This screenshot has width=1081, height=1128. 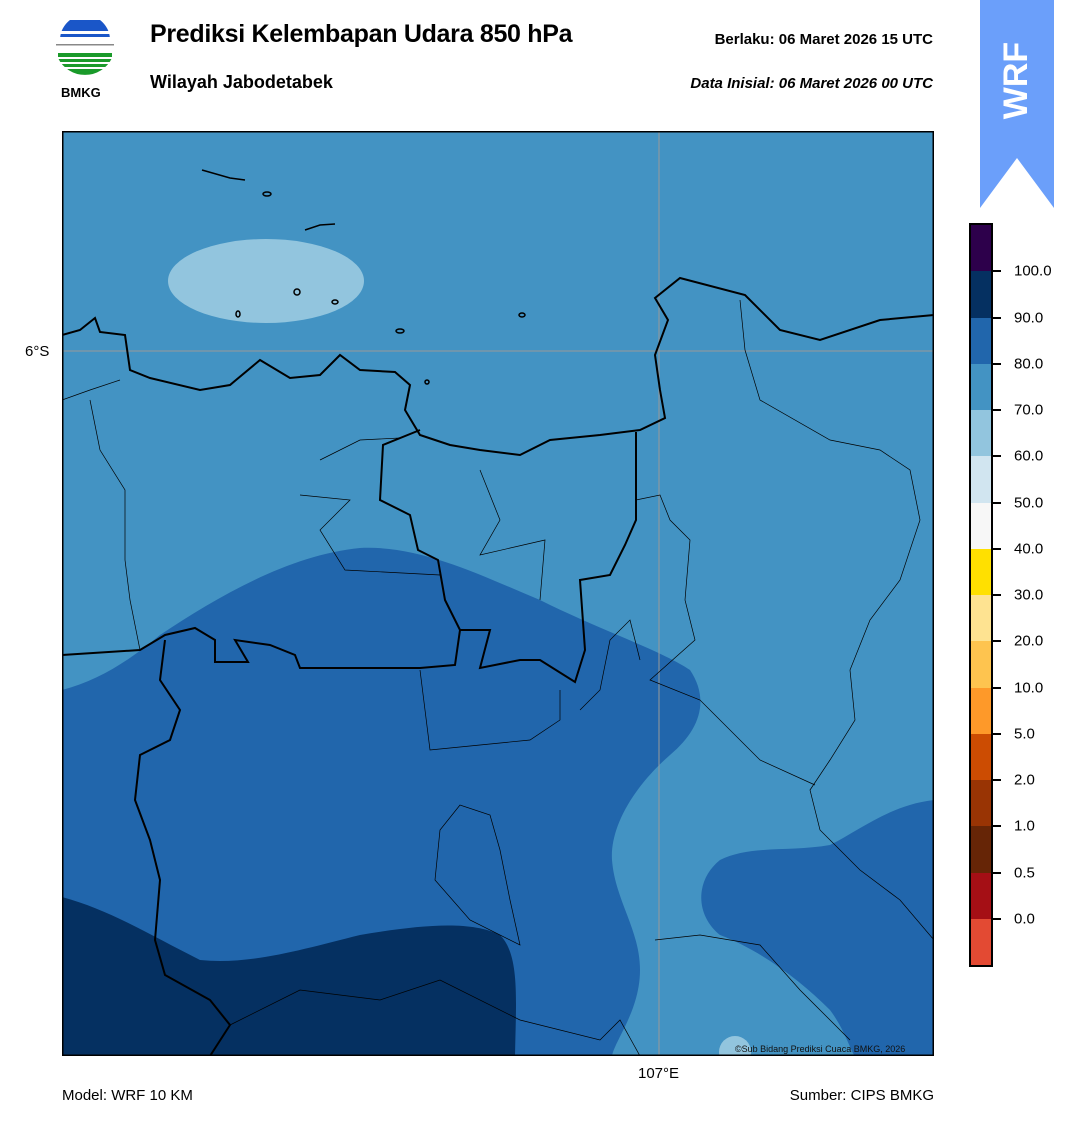 I want to click on copyright-text: ©Sub Bidang Prediksi Cuaca BMKG, 2026, so click(x=820, y=1049).